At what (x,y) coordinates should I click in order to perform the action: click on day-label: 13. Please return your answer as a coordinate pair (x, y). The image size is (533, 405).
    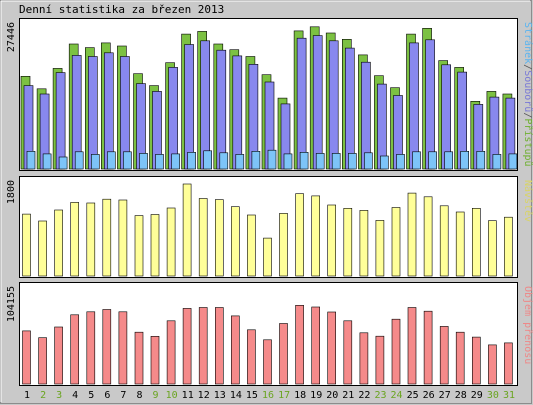
    Looking at the image, I should click on (220, 395).